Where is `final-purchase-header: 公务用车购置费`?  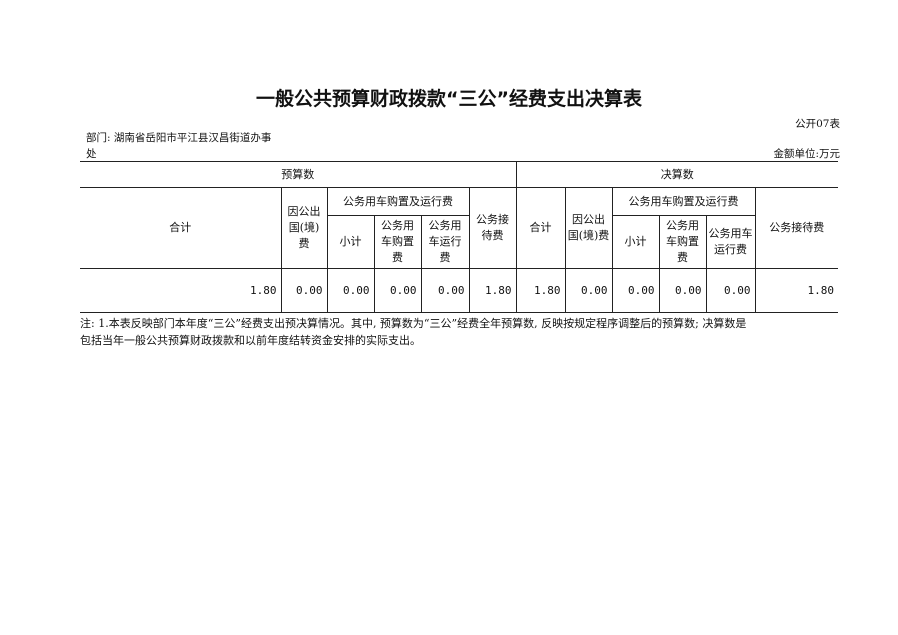
final-purchase-header: 公务用车购置费 is located at coordinates (682, 242).